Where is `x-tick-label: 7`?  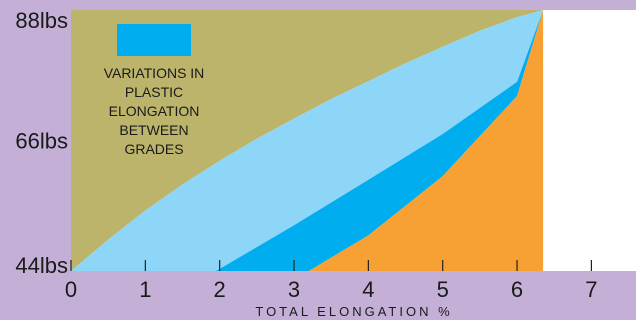
x-tick-label: 7 is located at coordinates (591, 289).